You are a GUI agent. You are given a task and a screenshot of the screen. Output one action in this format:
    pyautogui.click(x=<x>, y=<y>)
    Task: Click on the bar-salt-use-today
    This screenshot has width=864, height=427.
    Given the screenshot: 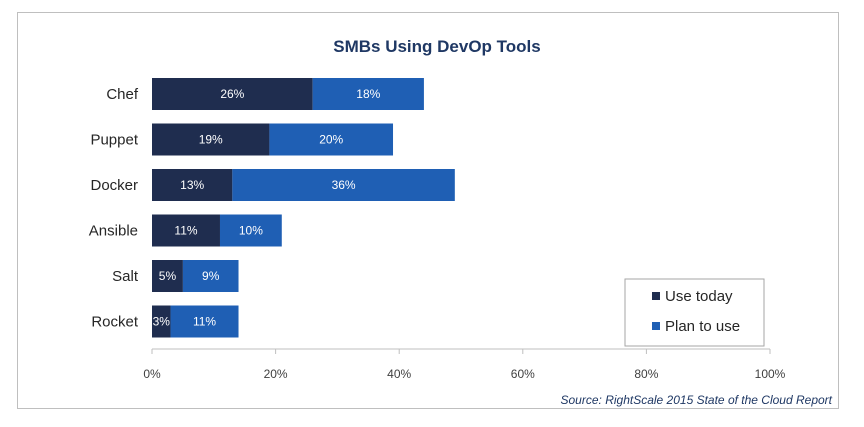 What is the action you would take?
    pyautogui.click(x=167, y=276)
    